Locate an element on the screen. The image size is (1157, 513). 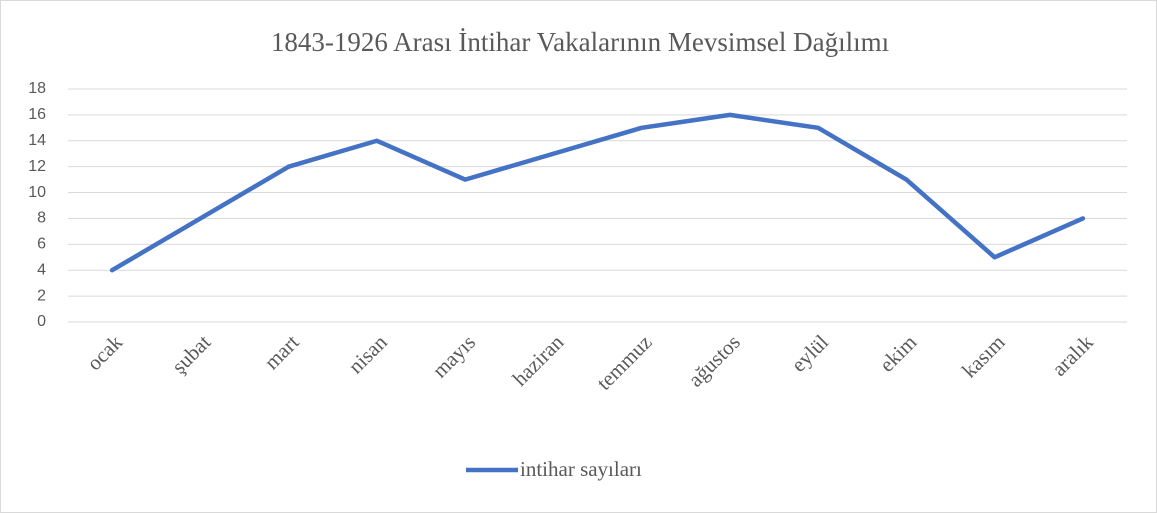
y-tick-label: 10 is located at coordinates (37, 192).